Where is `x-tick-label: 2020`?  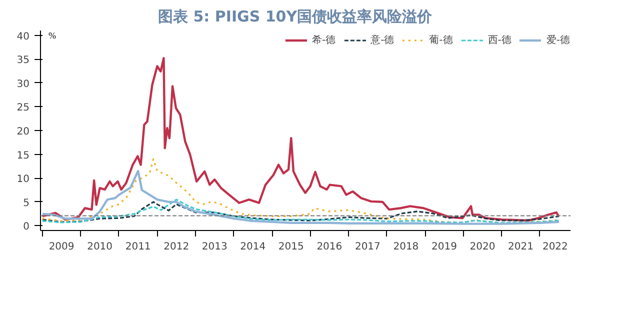 x-tick-label: 2020 is located at coordinates (483, 247).